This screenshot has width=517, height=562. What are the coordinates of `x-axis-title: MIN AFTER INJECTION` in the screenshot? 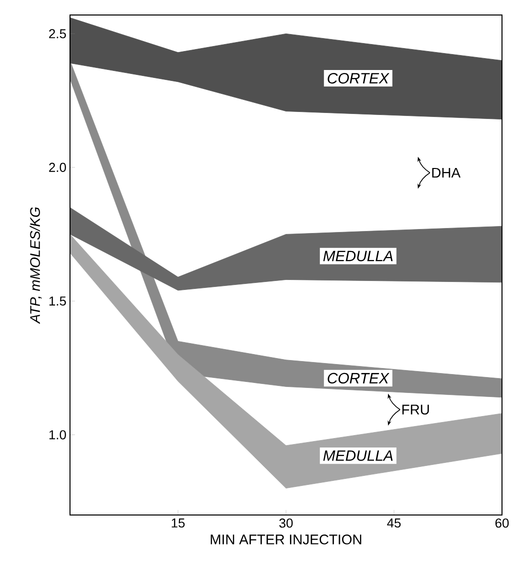 It's located at (286, 539).